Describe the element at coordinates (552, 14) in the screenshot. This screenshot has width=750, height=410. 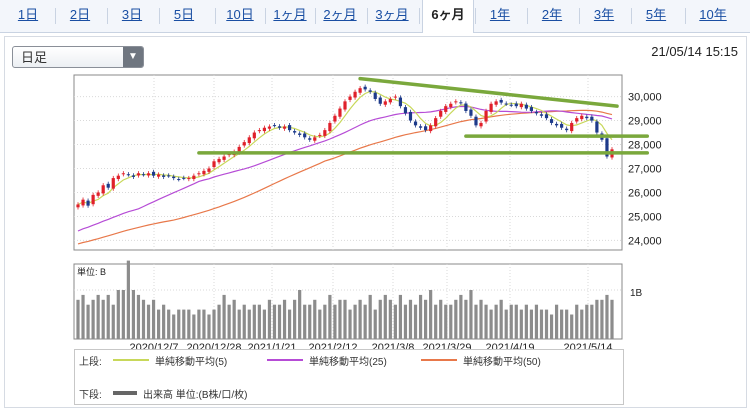
I see `tab-11: 2年` at that location.